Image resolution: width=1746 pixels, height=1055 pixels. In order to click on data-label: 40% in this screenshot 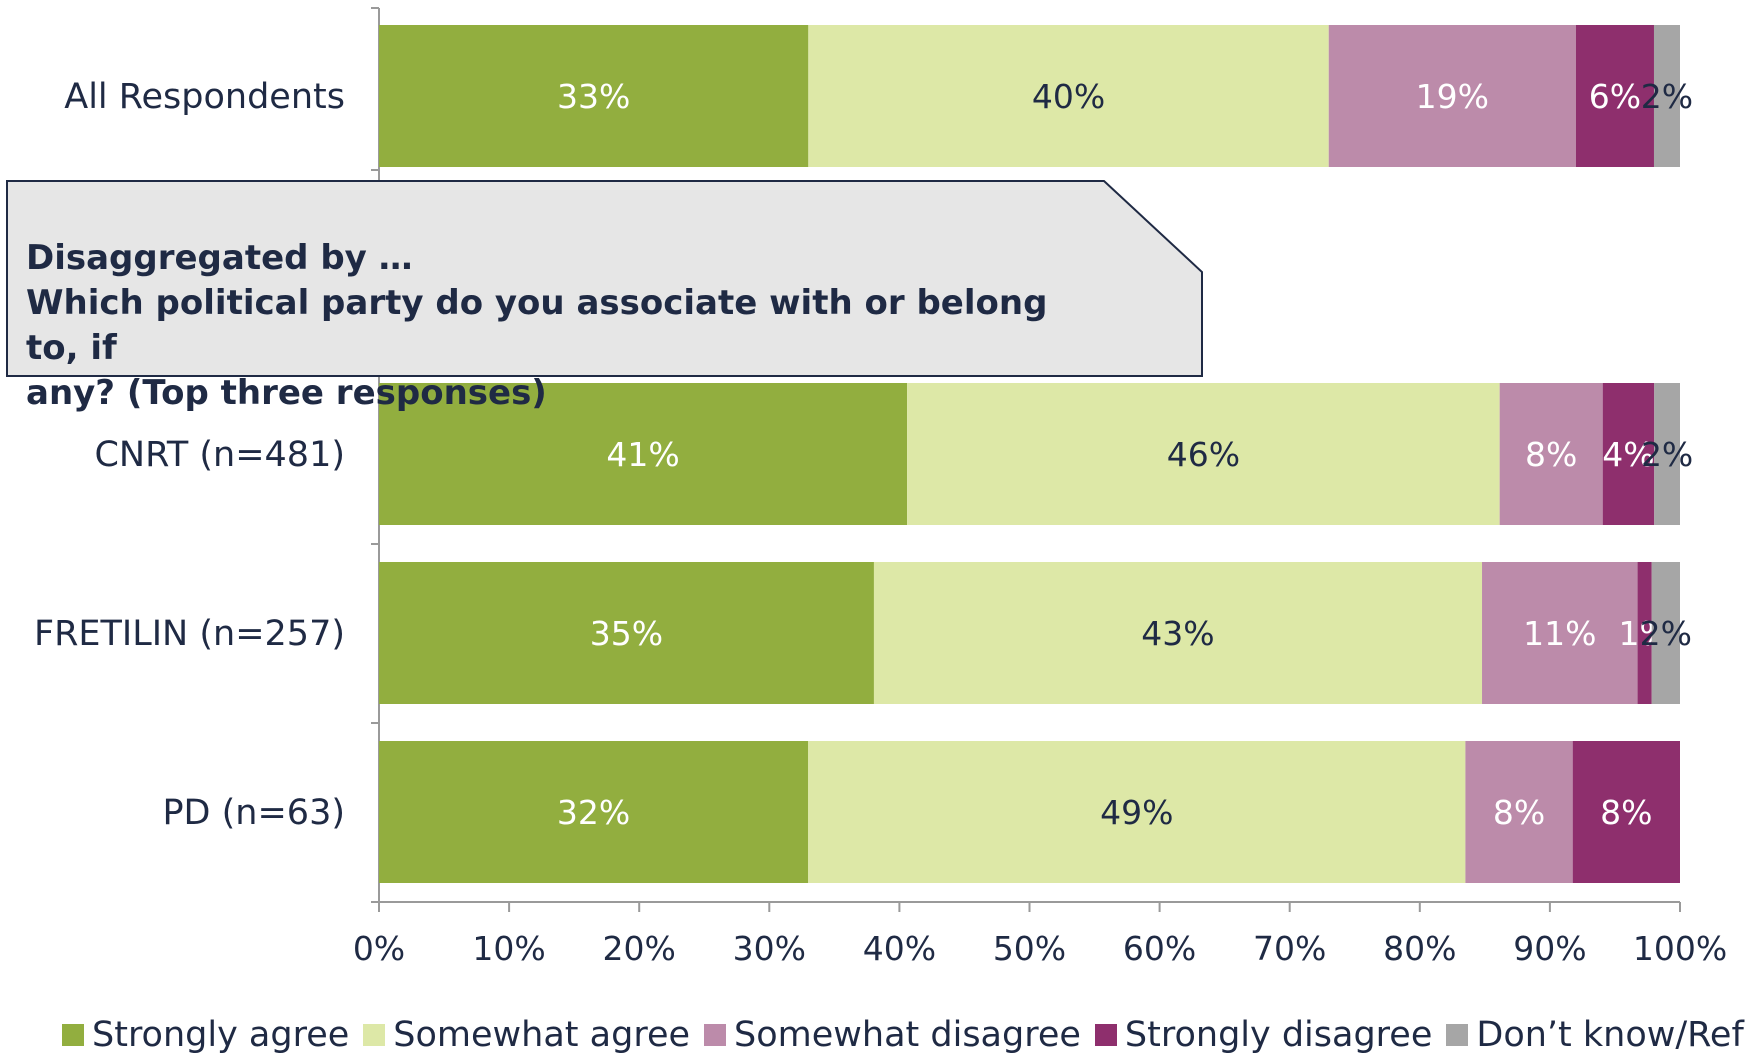, I will do `click(1068, 96)`.